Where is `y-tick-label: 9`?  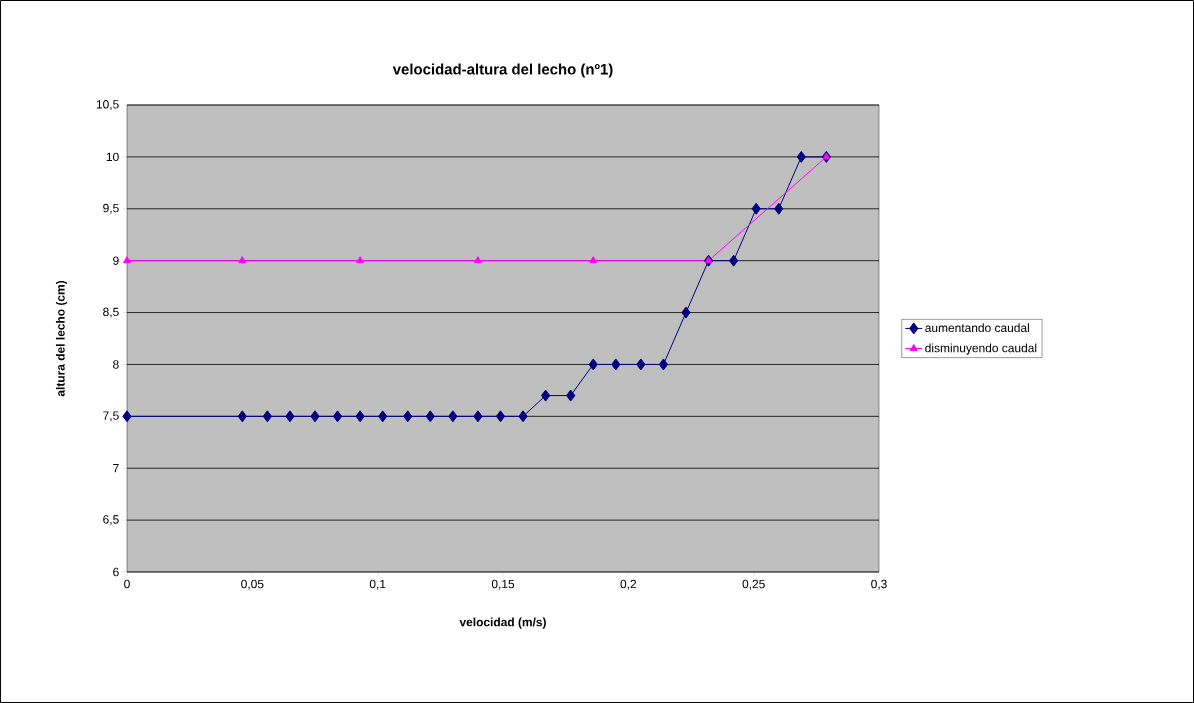 y-tick-label: 9 is located at coordinates (116, 260).